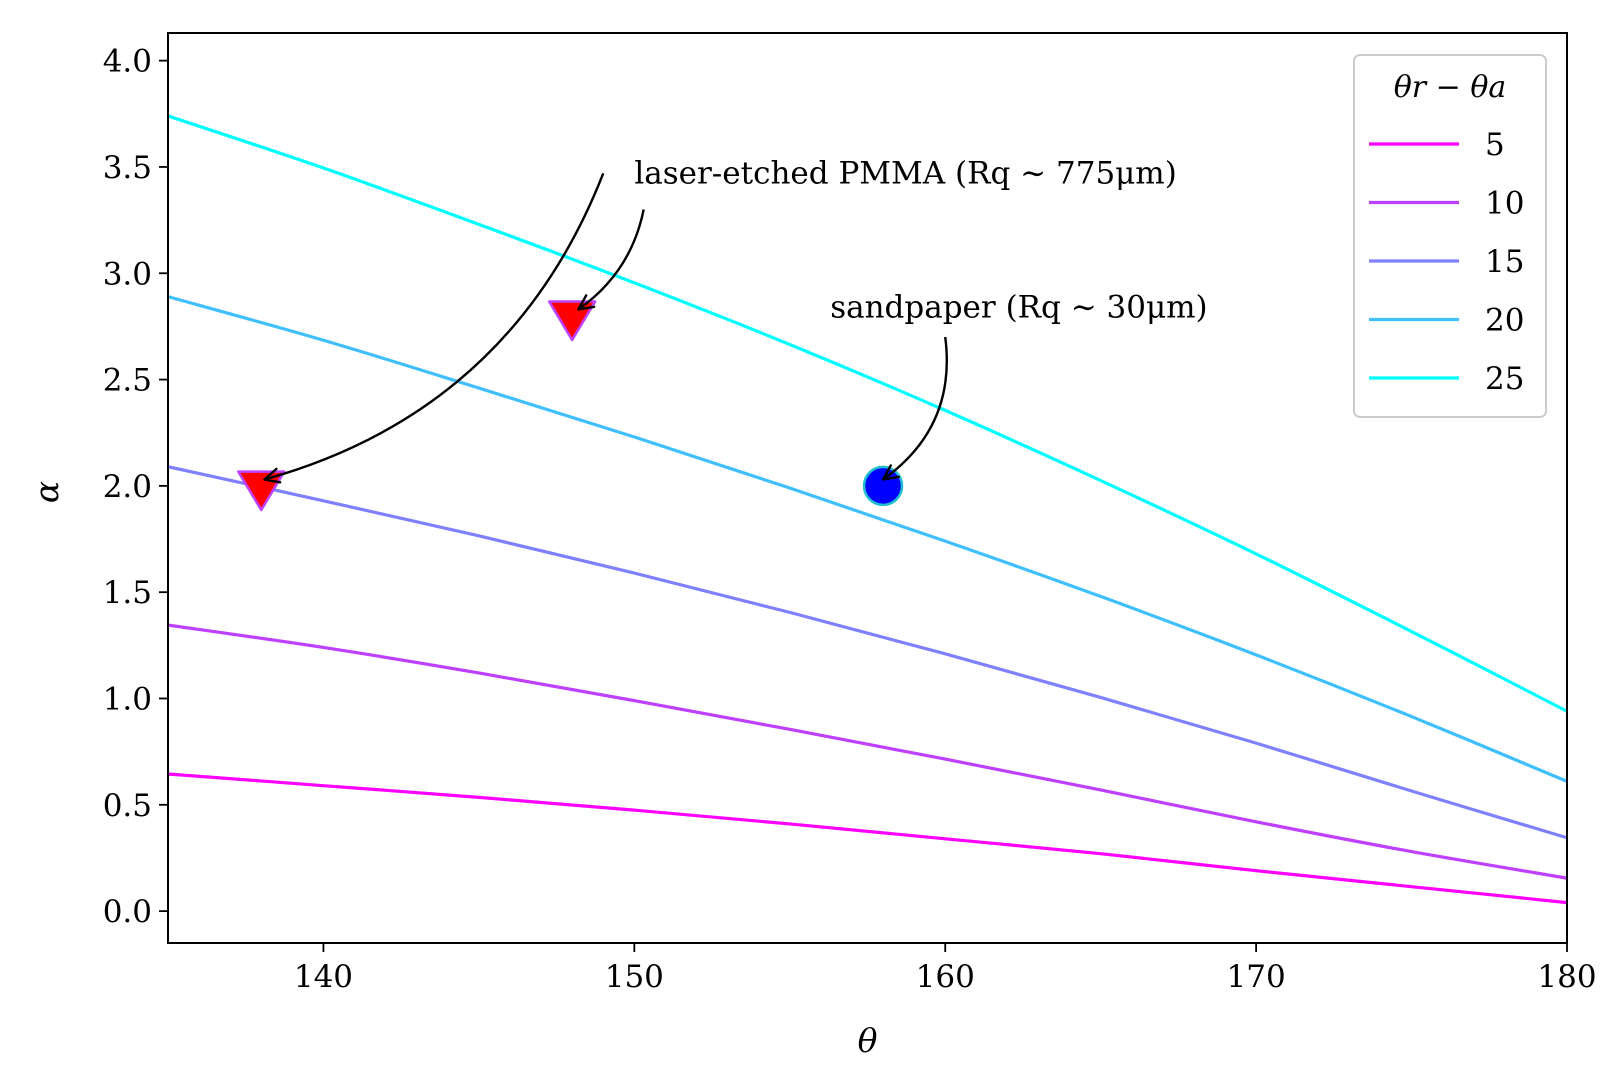  What do you see at coordinates (634, 977) in the screenshot?
I see `x-tick-label-150: 150` at bounding box center [634, 977].